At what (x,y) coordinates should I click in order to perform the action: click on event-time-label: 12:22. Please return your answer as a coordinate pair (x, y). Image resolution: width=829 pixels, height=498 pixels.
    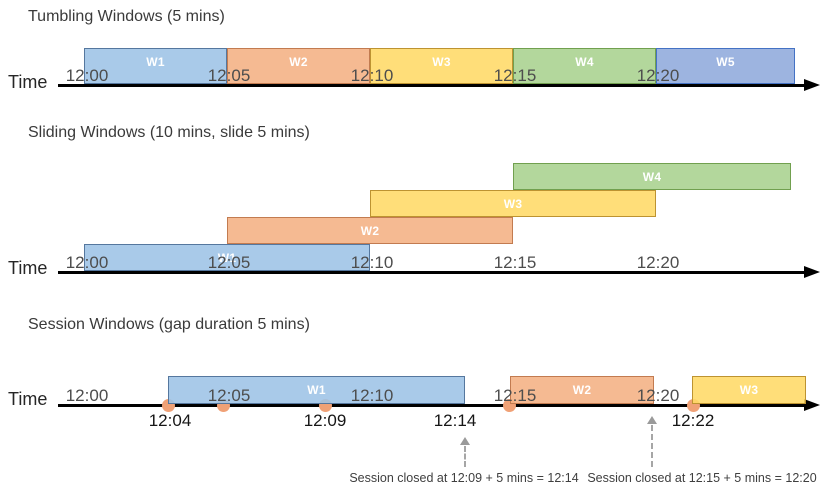
    Looking at the image, I should click on (693, 420).